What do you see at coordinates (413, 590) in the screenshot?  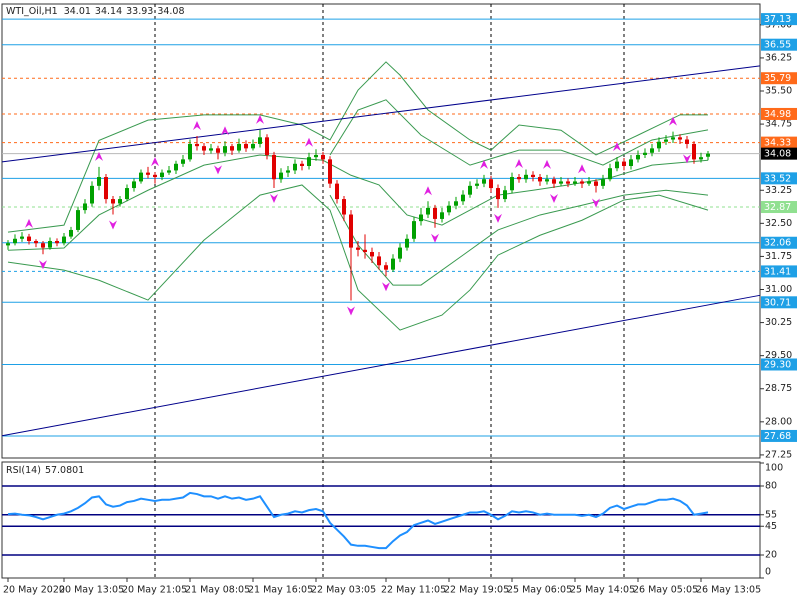 I see `x-tick-label: 22 May 11:05` at bounding box center [413, 590].